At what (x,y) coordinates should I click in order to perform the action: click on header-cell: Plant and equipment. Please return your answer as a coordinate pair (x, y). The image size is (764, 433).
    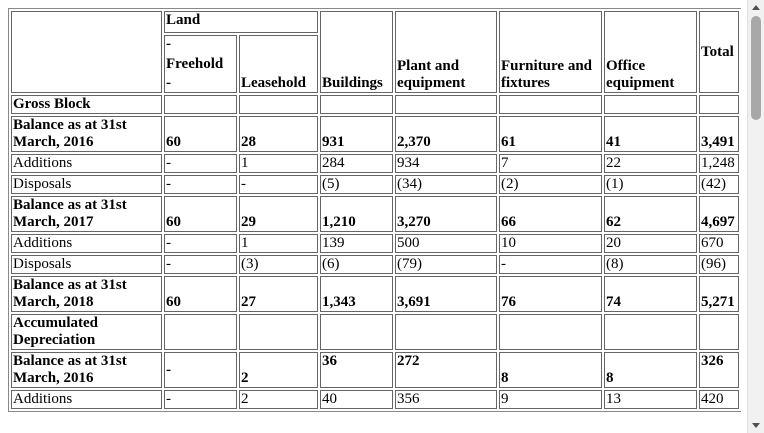
    Looking at the image, I should click on (446, 52).